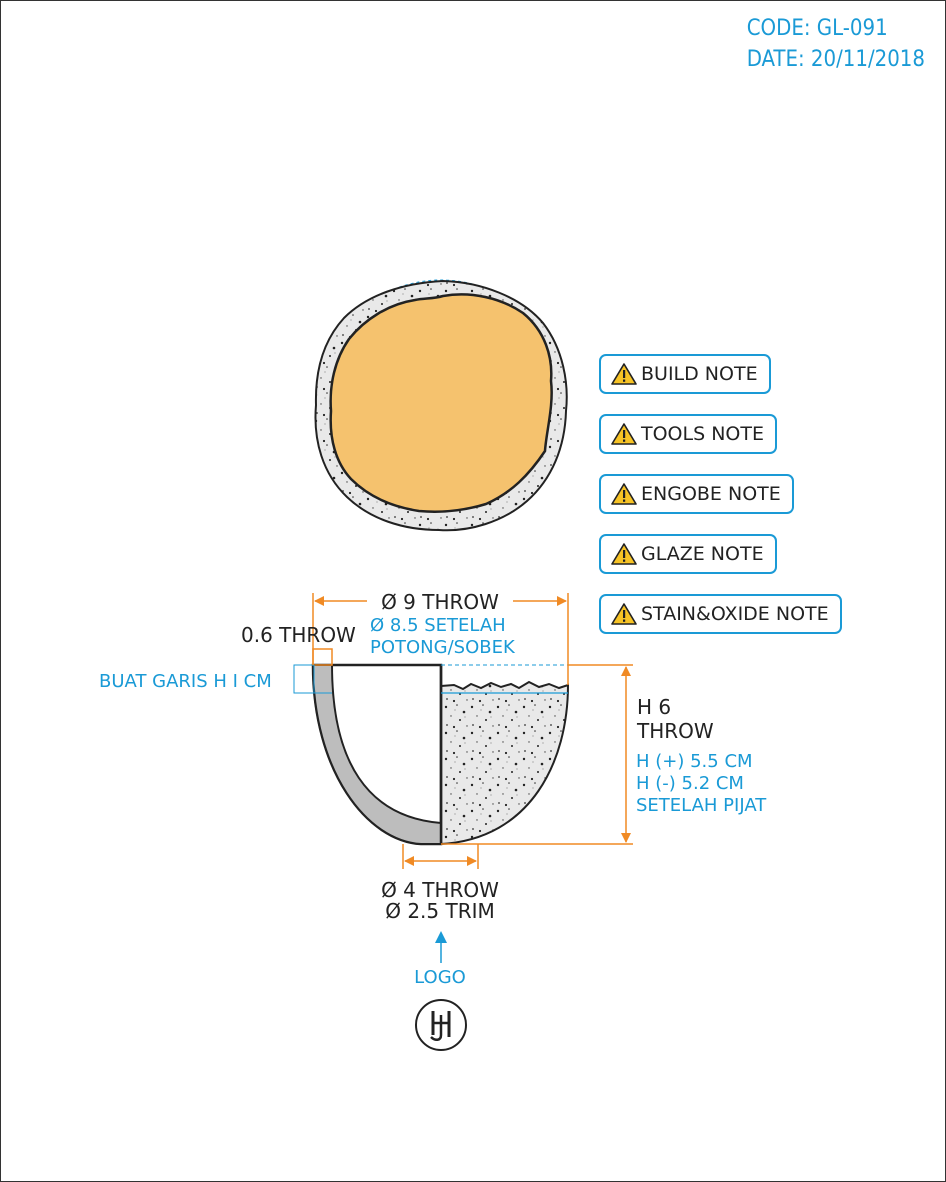 The image size is (946, 1182). Describe the element at coordinates (836, 44) in the screenshot. I see `title-block: CODE: GL-091 DATE: 20/11/2018` at that location.